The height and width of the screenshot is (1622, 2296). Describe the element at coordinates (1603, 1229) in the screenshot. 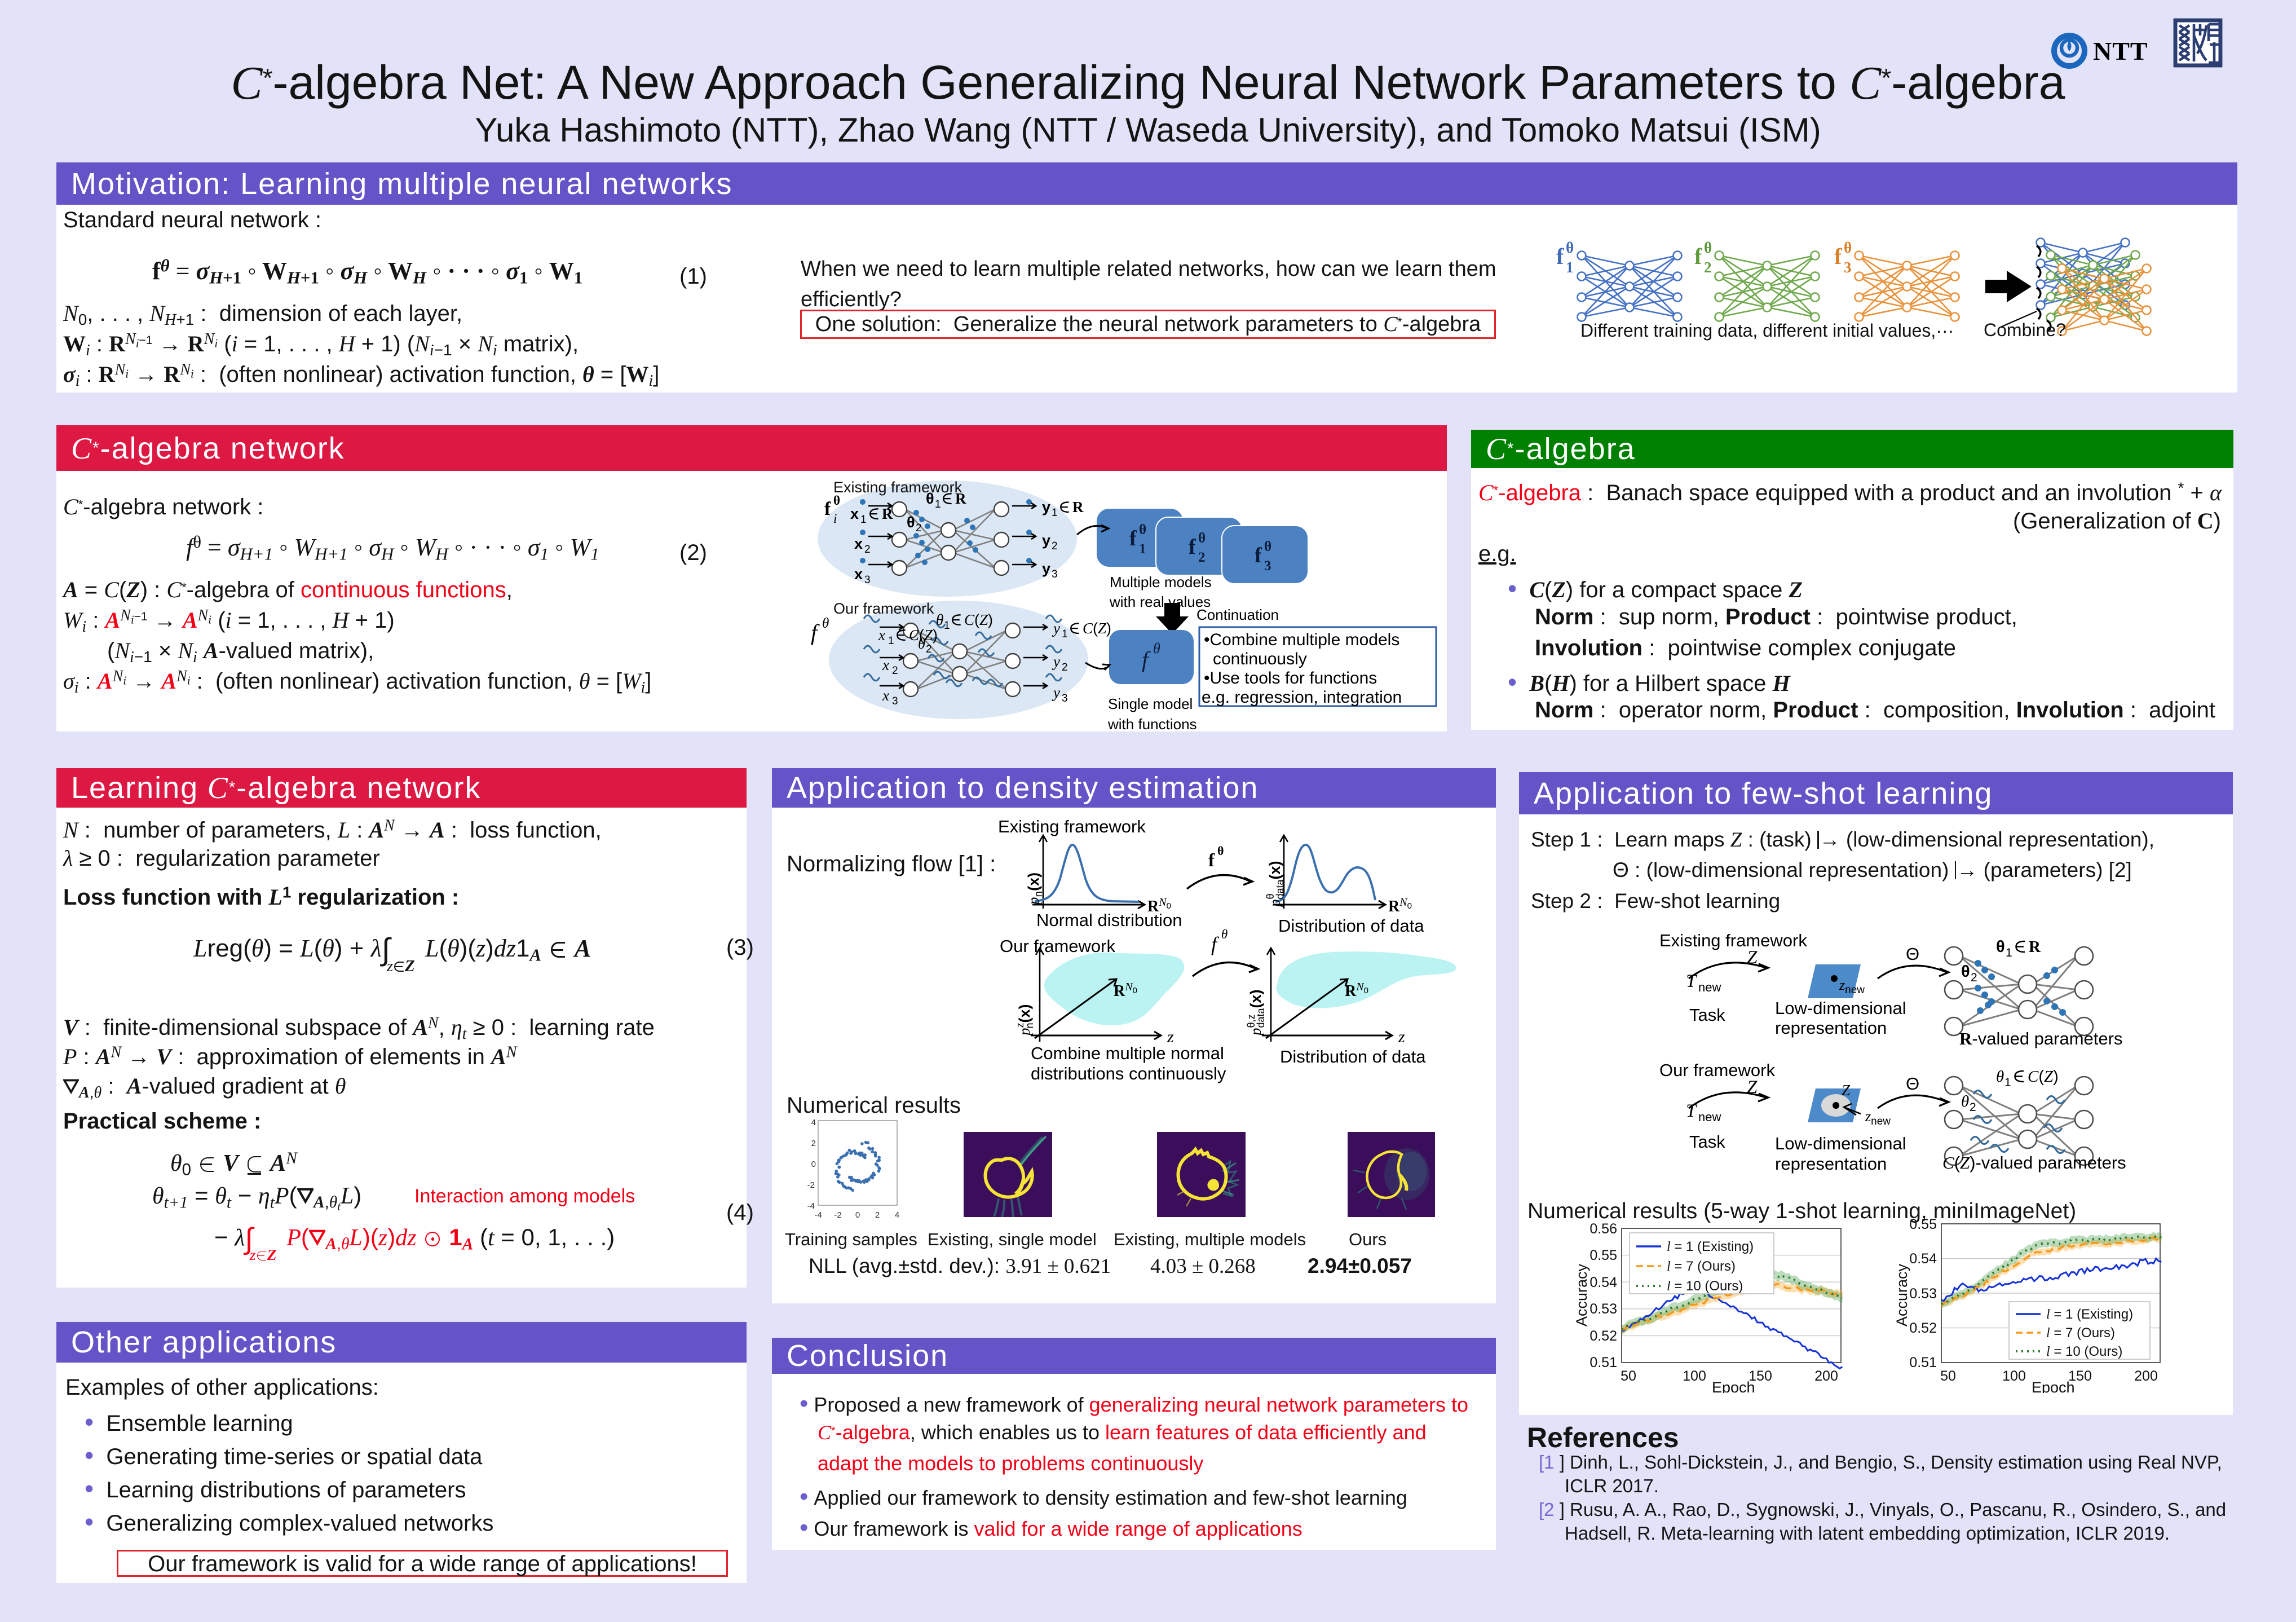

I see `svg-text: 0.56` at that location.